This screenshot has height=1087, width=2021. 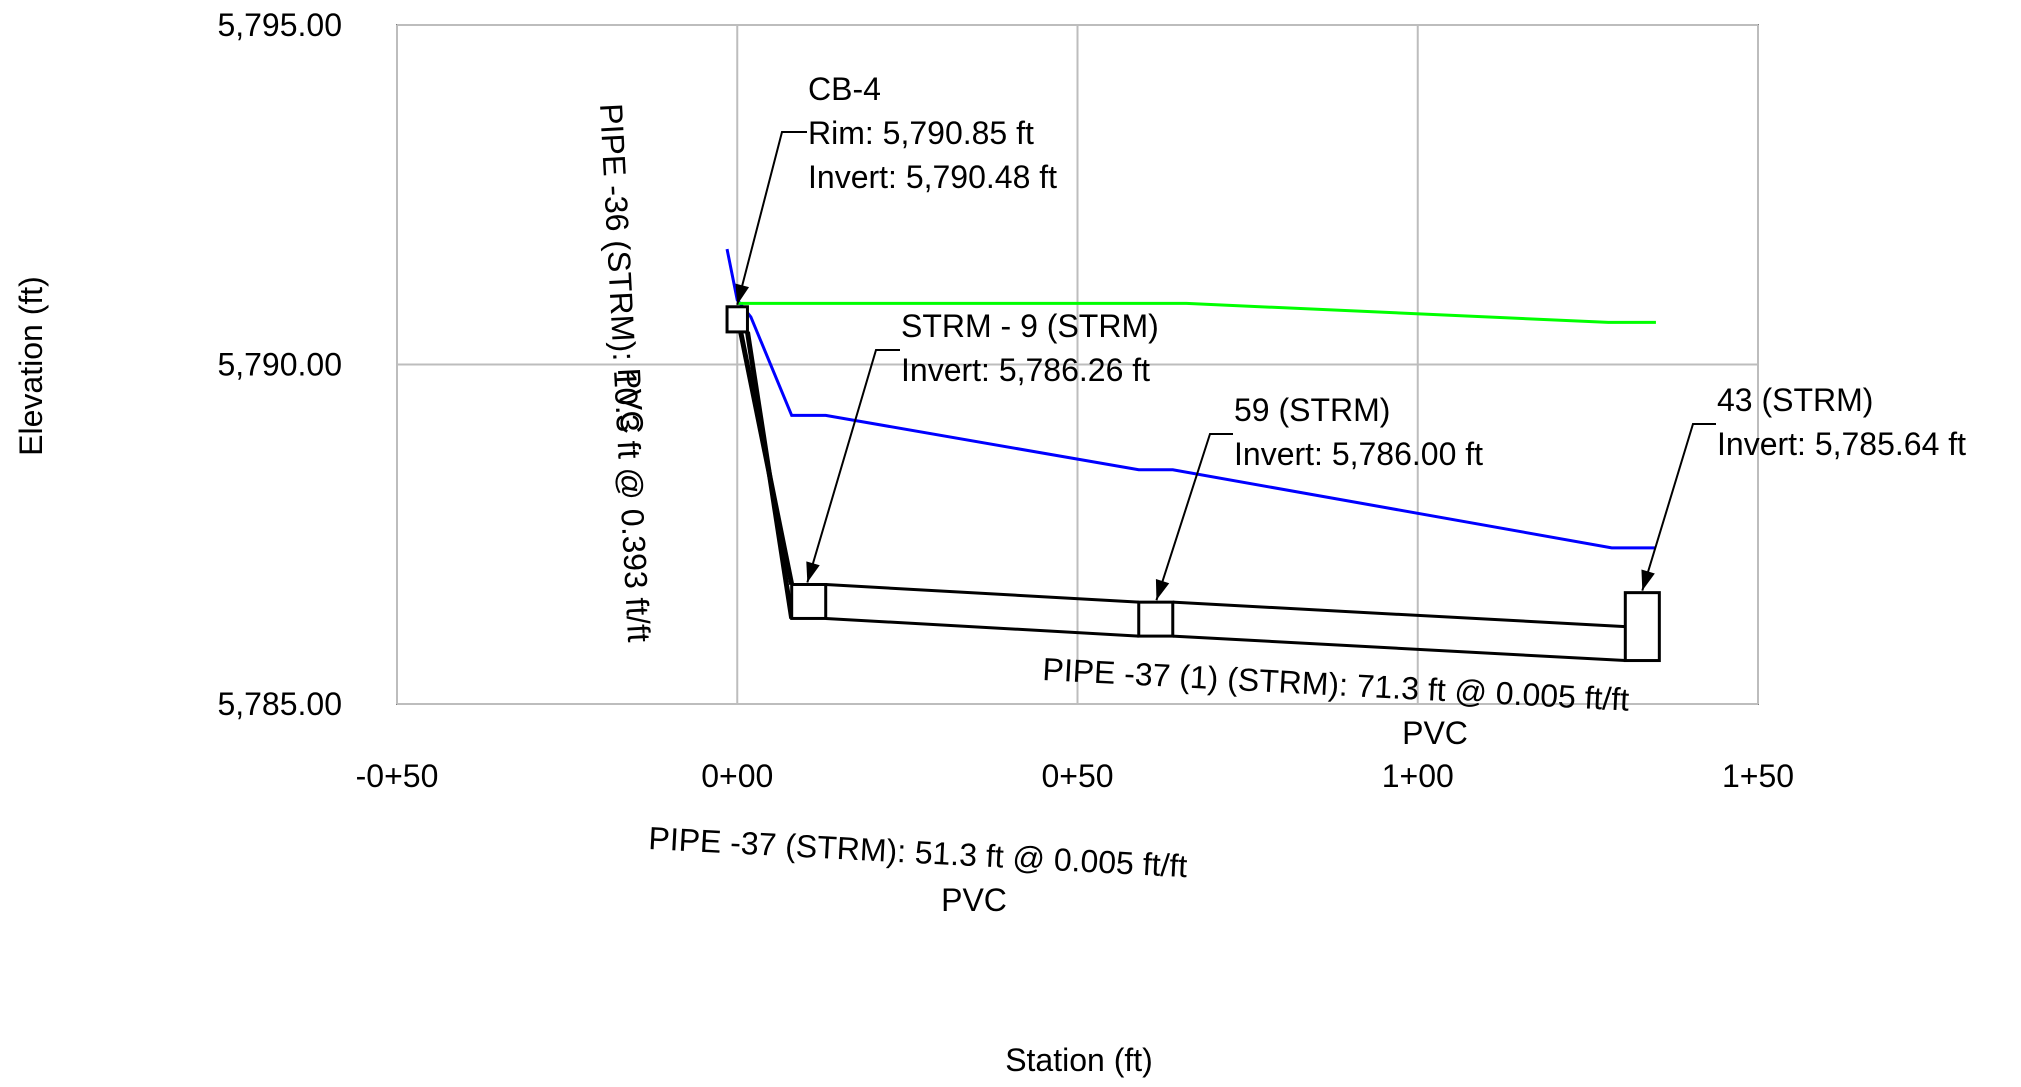 I want to click on pipes, so click(x=1182, y=497).